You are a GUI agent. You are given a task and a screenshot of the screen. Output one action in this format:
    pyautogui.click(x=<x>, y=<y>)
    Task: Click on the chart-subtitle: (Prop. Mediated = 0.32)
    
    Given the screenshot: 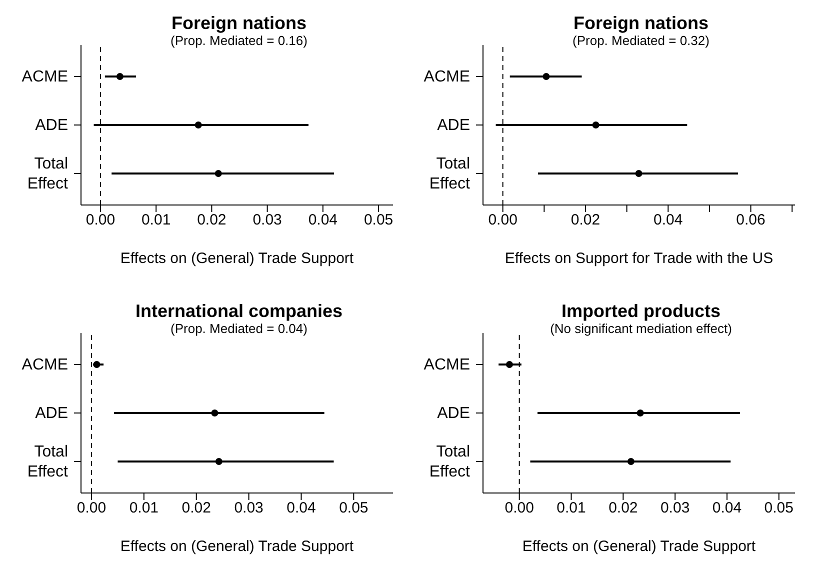 What is the action you would take?
    pyautogui.click(x=641, y=40)
    